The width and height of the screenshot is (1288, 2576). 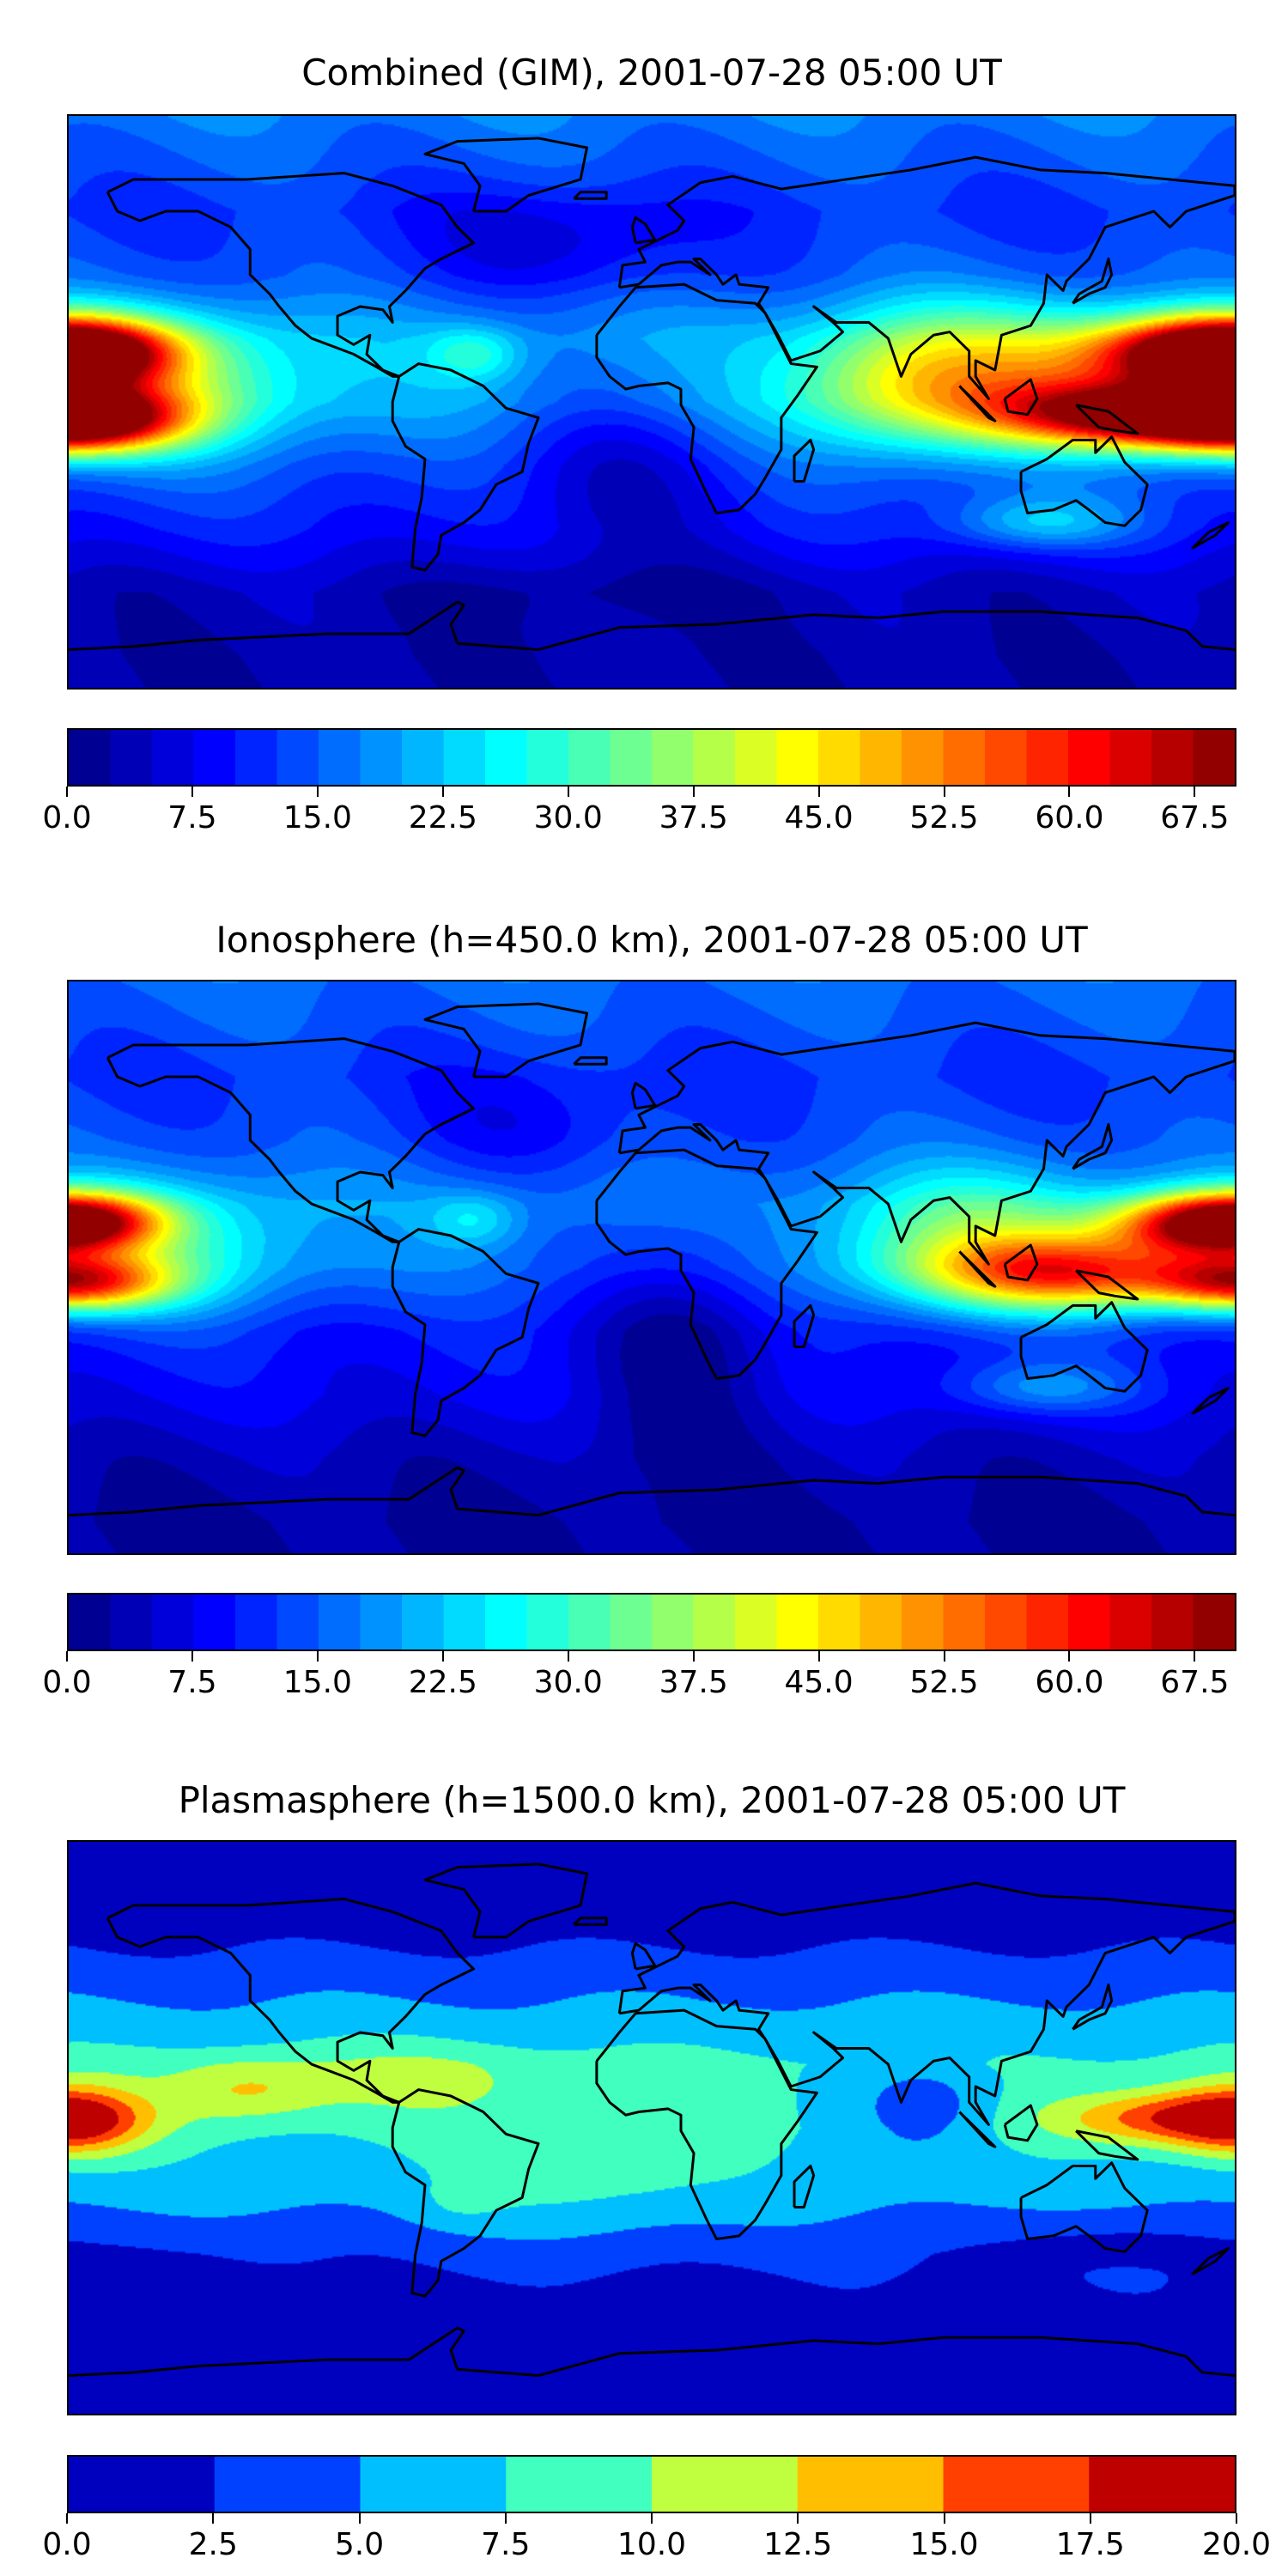 I want to click on colorbar-ticks-plasmasphere: 0.0 2.5 5.0 7.5 10.0 12.5 15.0 17.5 20.0, so click(x=656, y=2539).